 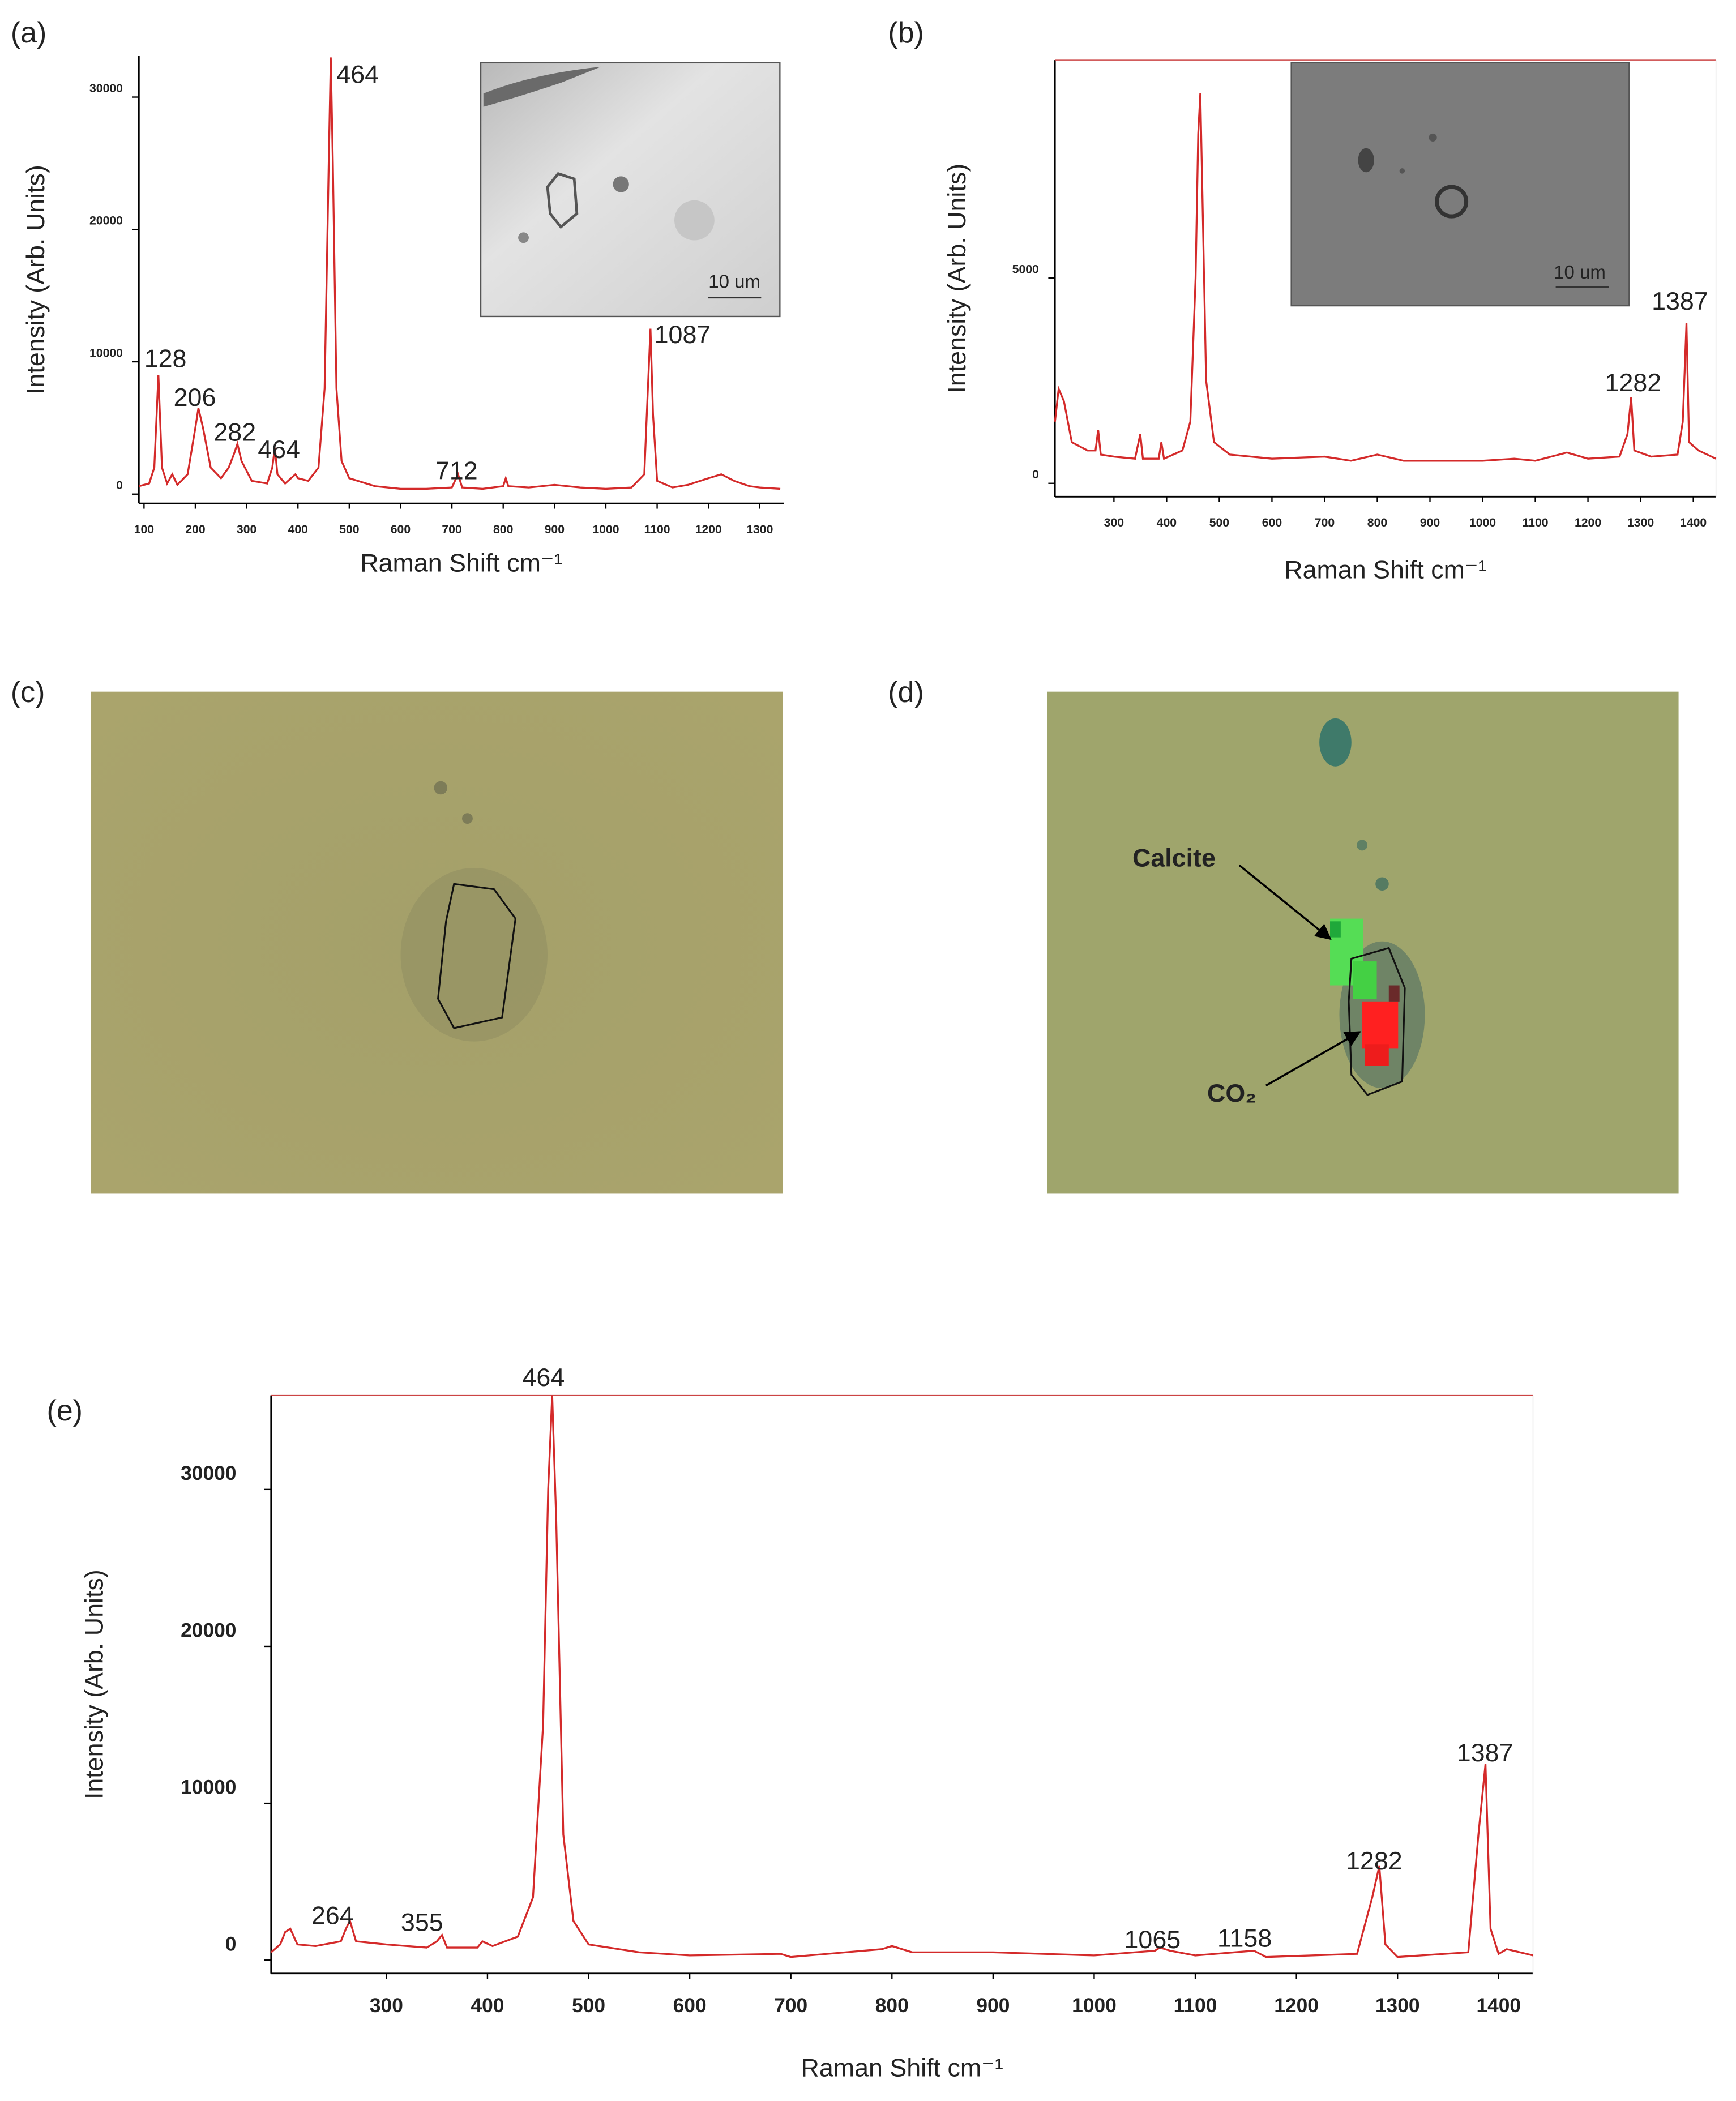 I want to click on peak-label: 264, so click(x=332, y=1916).